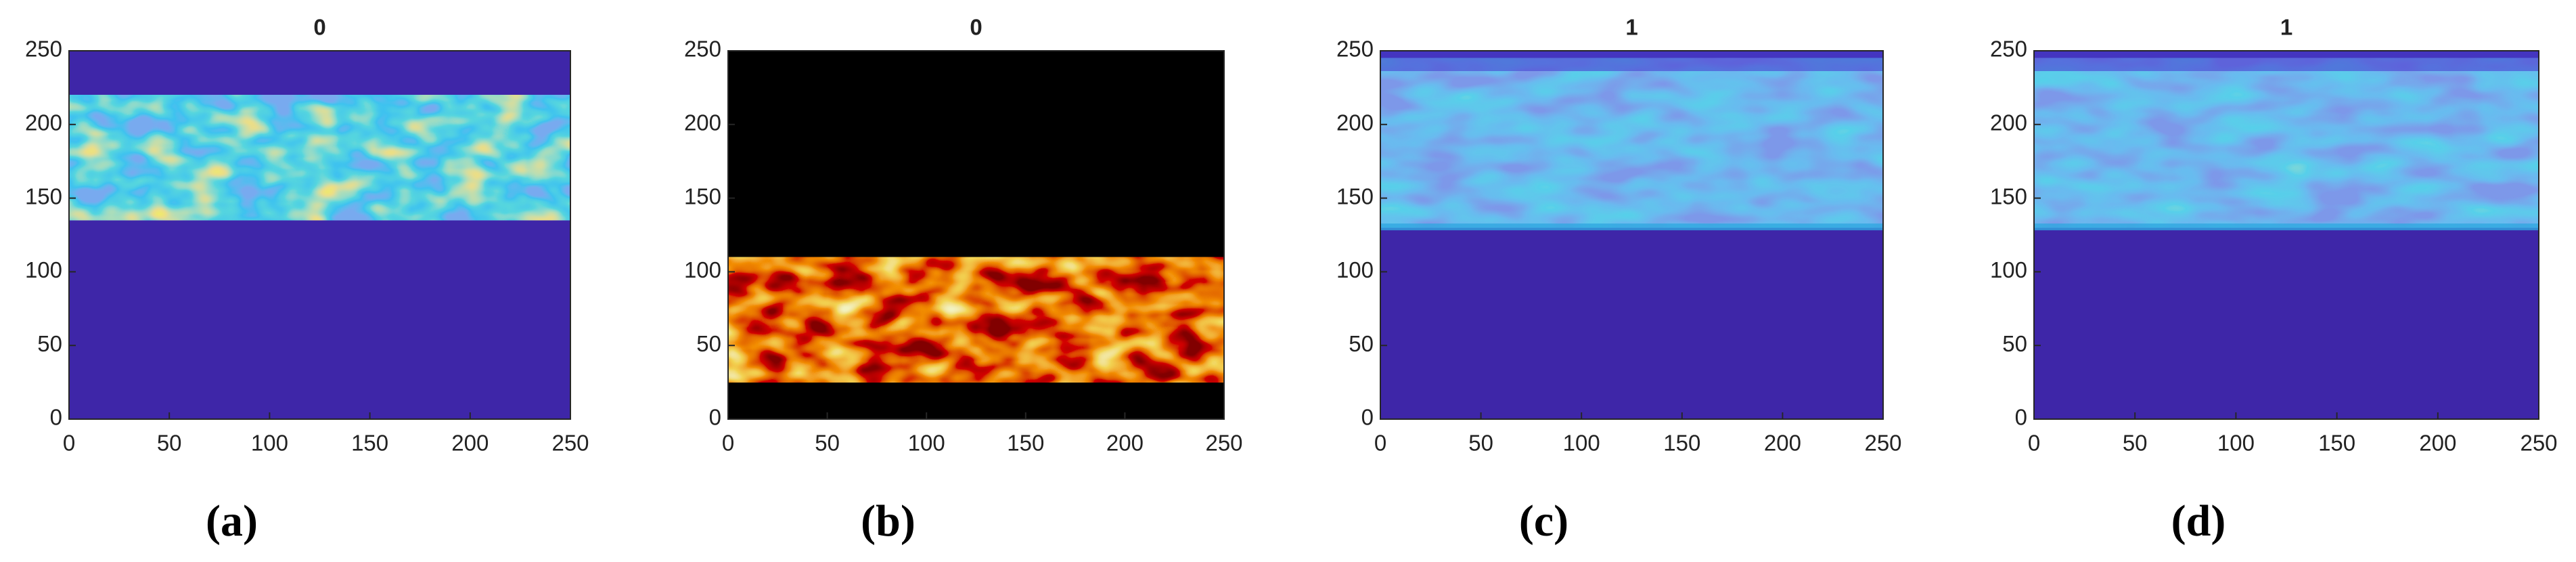 Image resolution: width=2576 pixels, height=562 pixels. I want to click on panel-label: (c), so click(1544, 521).